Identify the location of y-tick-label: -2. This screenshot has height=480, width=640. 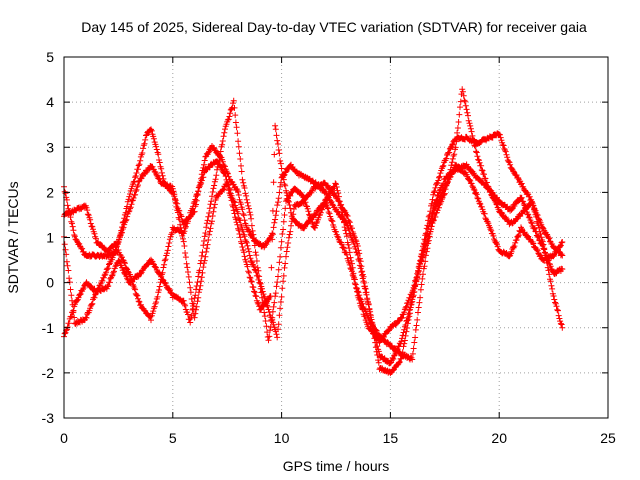
(48, 373).